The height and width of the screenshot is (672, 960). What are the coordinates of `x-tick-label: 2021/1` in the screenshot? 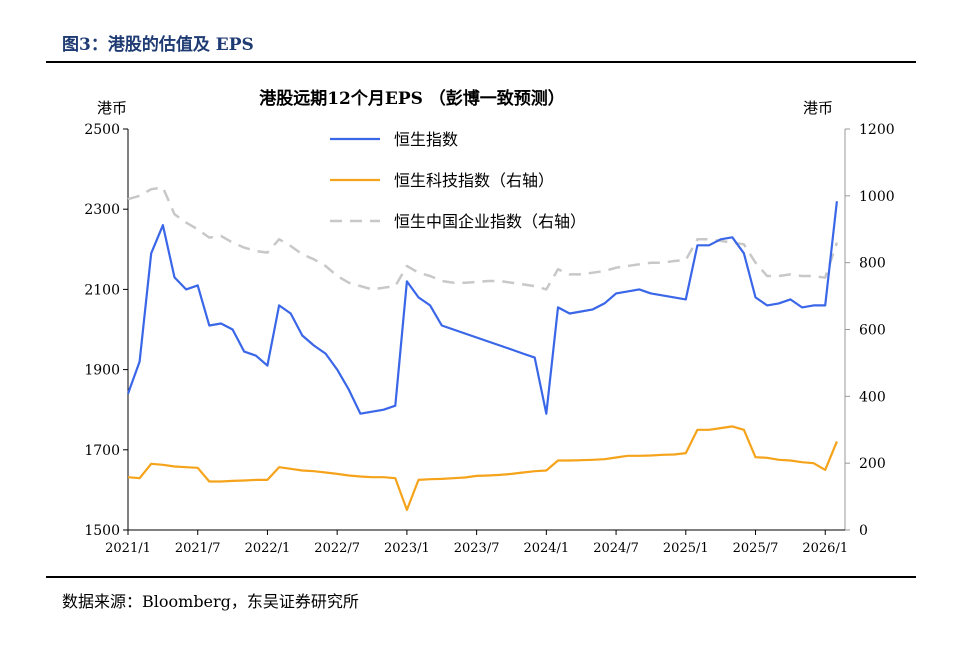 It's located at (128, 548).